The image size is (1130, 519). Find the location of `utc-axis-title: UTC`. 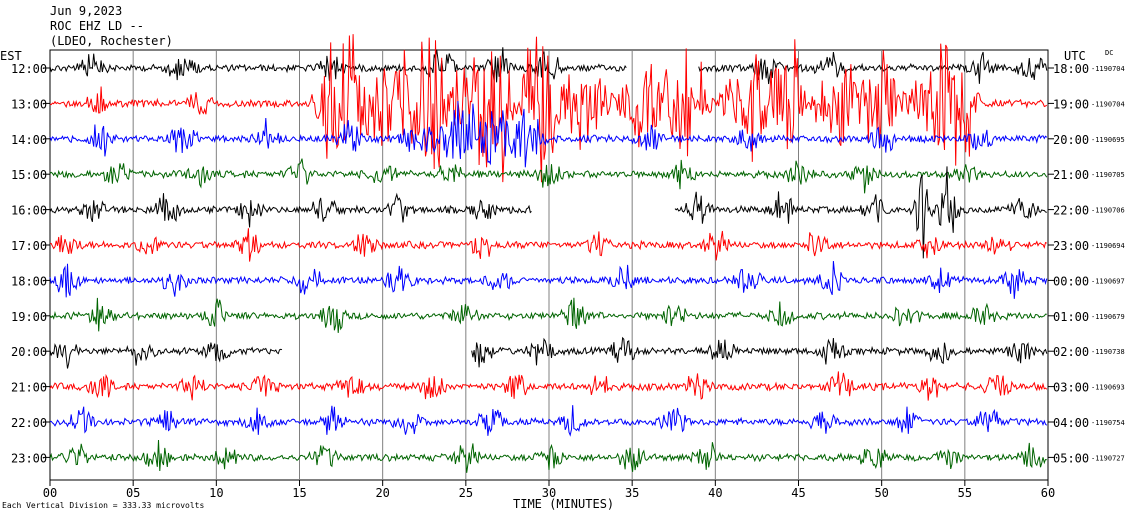

utc-axis-title: UTC is located at coordinates (1075, 56).